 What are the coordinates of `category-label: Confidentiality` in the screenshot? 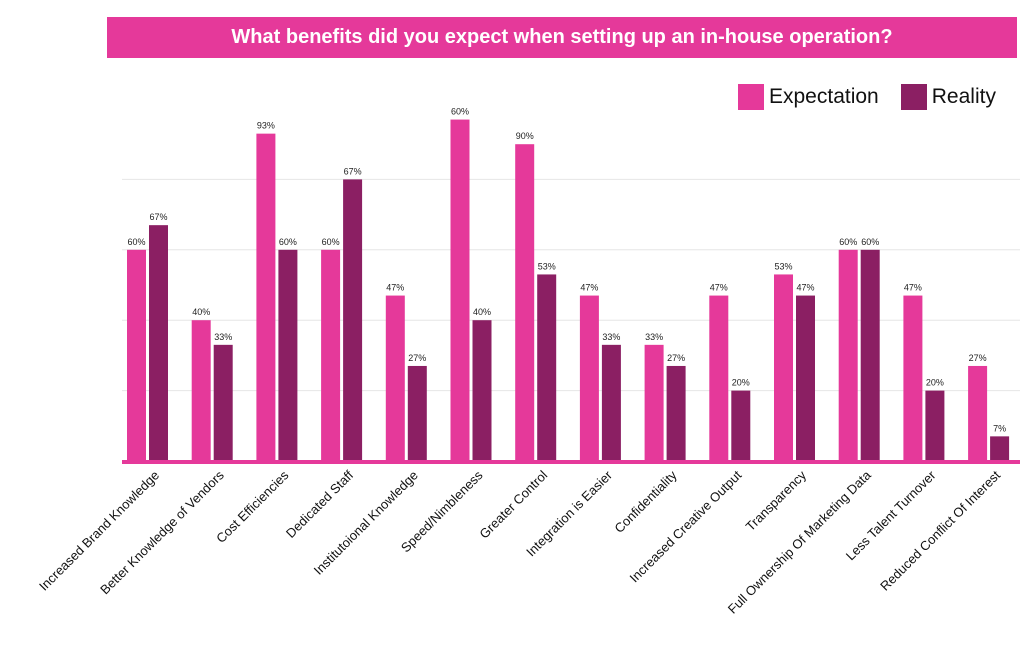 It's located at (645, 501).